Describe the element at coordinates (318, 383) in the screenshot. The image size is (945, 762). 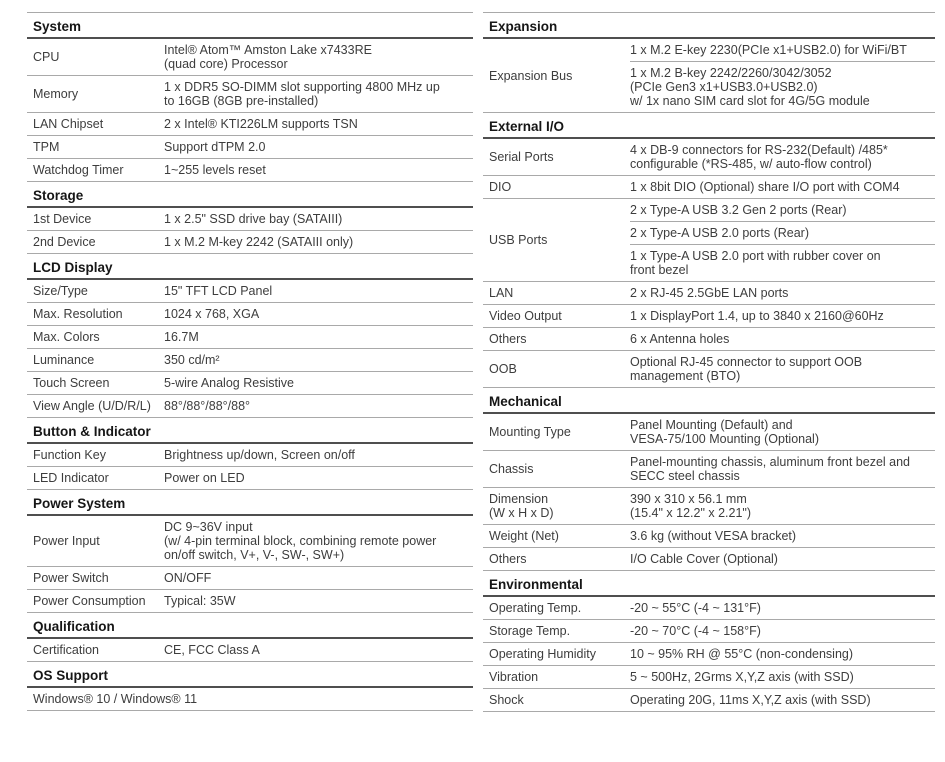
I see `spec-row-values: 5-wire Analog Resistive` at that location.